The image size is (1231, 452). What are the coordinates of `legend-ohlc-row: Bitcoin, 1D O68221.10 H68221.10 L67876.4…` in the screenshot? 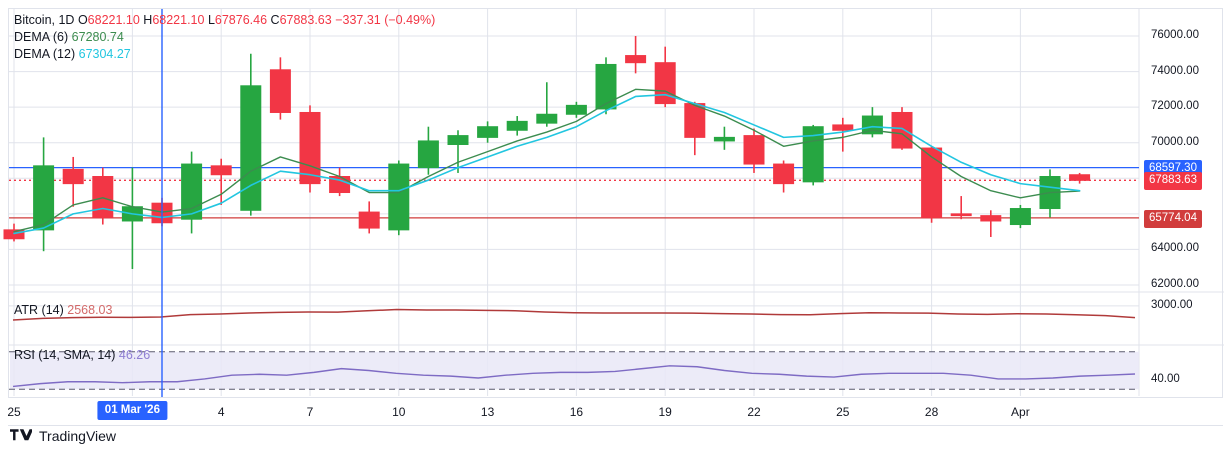 It's located at (224, 20).